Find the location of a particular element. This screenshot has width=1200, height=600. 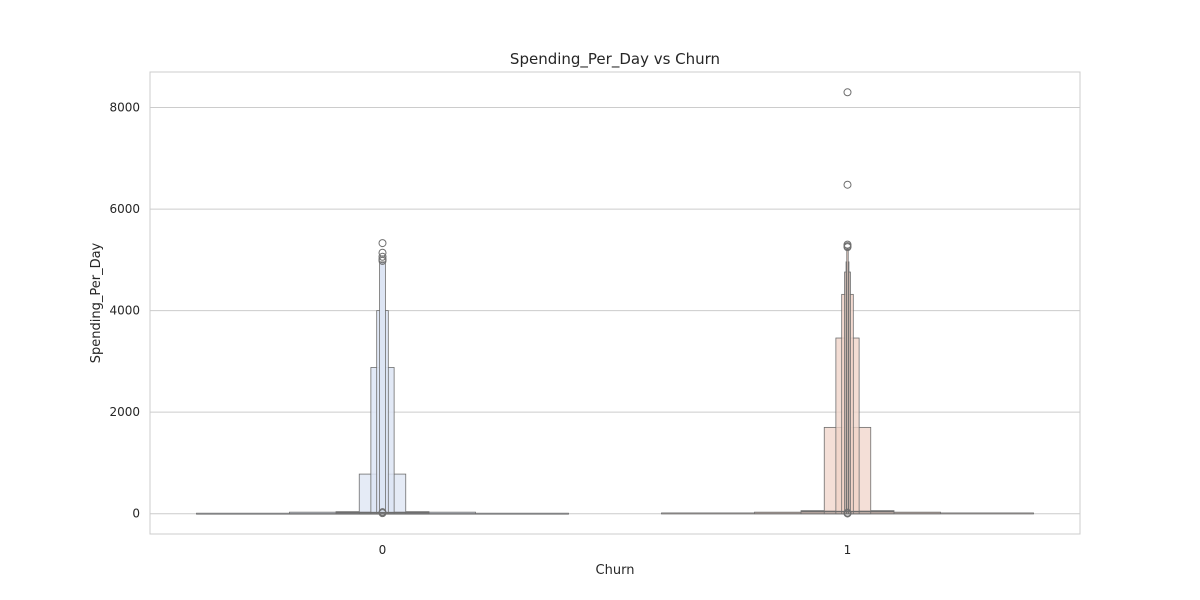

y-tick-label: 0 is located at coordinates (136, 514).